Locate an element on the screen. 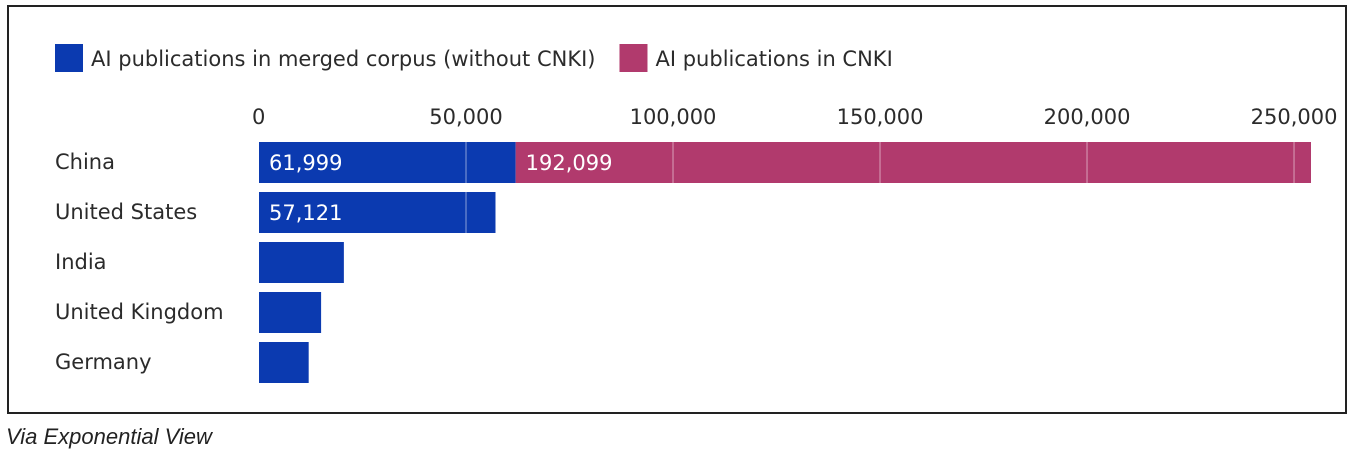 This screenshot has width=1356, height=460. category-label-united-states: United States is located at coordinates (126, 212).